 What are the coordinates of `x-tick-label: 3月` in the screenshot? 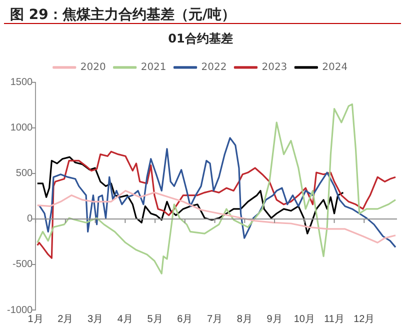 It's located at (96, 319).